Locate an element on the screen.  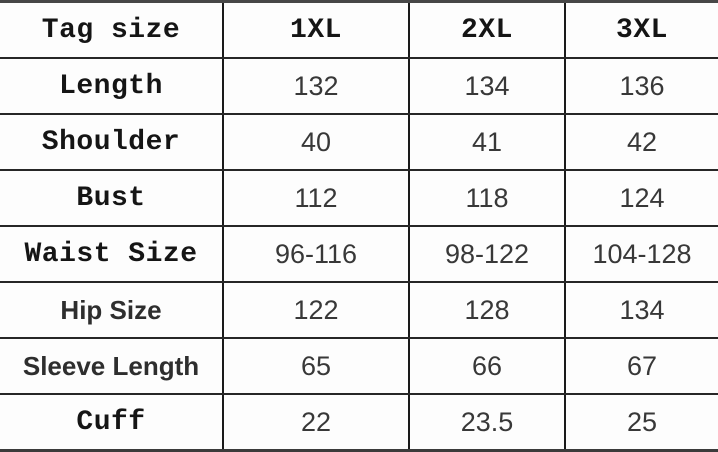
header-row: Tag size 1XL 2XL 3XL is located at coordinates (359, 31).